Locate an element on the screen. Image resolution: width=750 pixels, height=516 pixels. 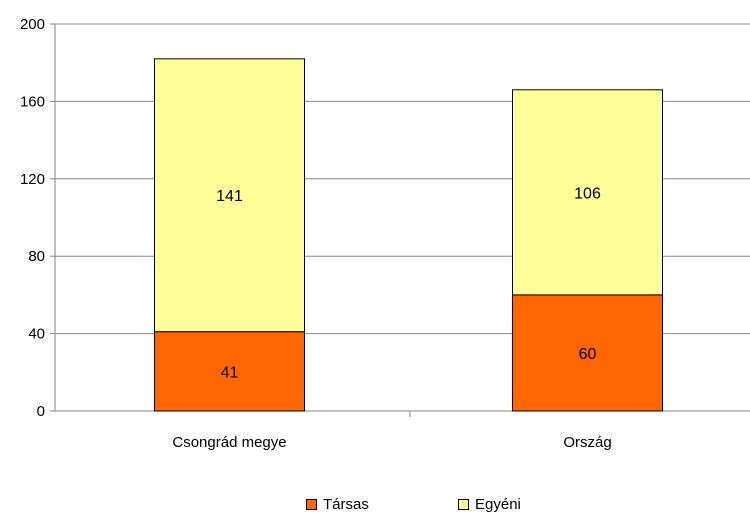
data-label: 41 is located at coordinates (230, 372).